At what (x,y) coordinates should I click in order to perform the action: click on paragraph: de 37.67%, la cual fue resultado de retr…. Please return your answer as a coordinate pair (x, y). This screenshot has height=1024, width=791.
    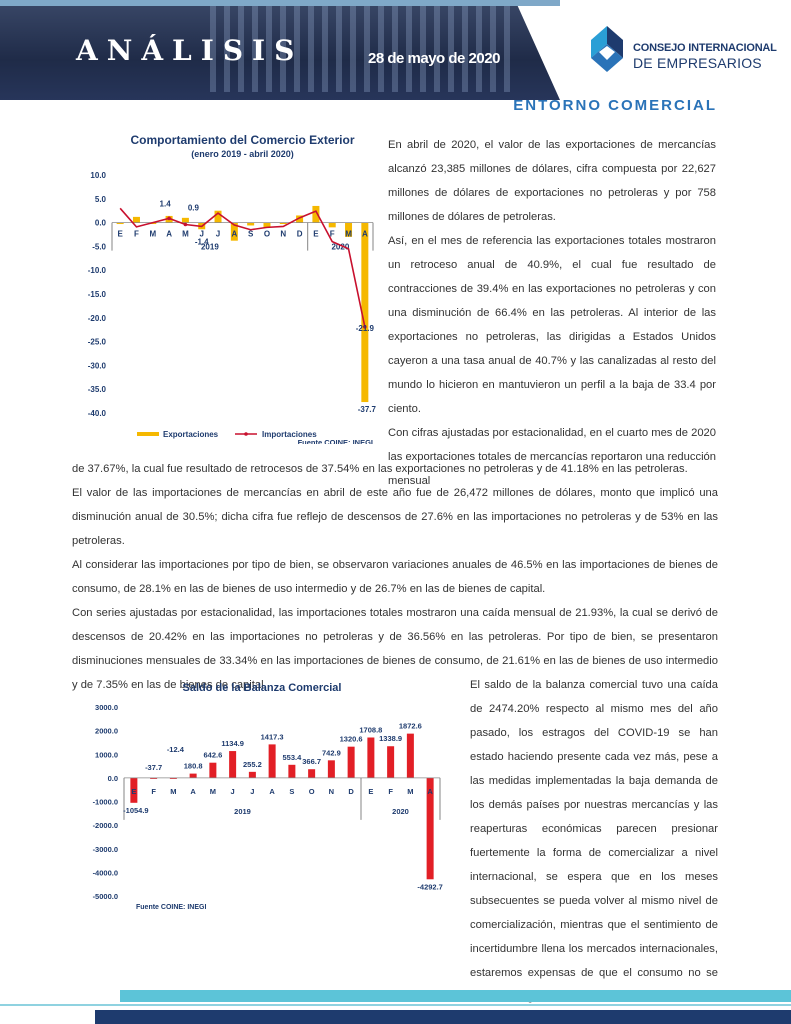
    Looking at the image, I should click on (380, 469).